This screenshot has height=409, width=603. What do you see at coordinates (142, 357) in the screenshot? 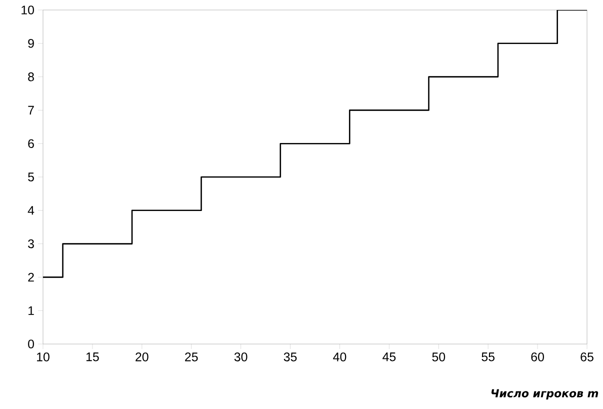
I see `x-tick-label: 20` at bounding box center [142, 357].